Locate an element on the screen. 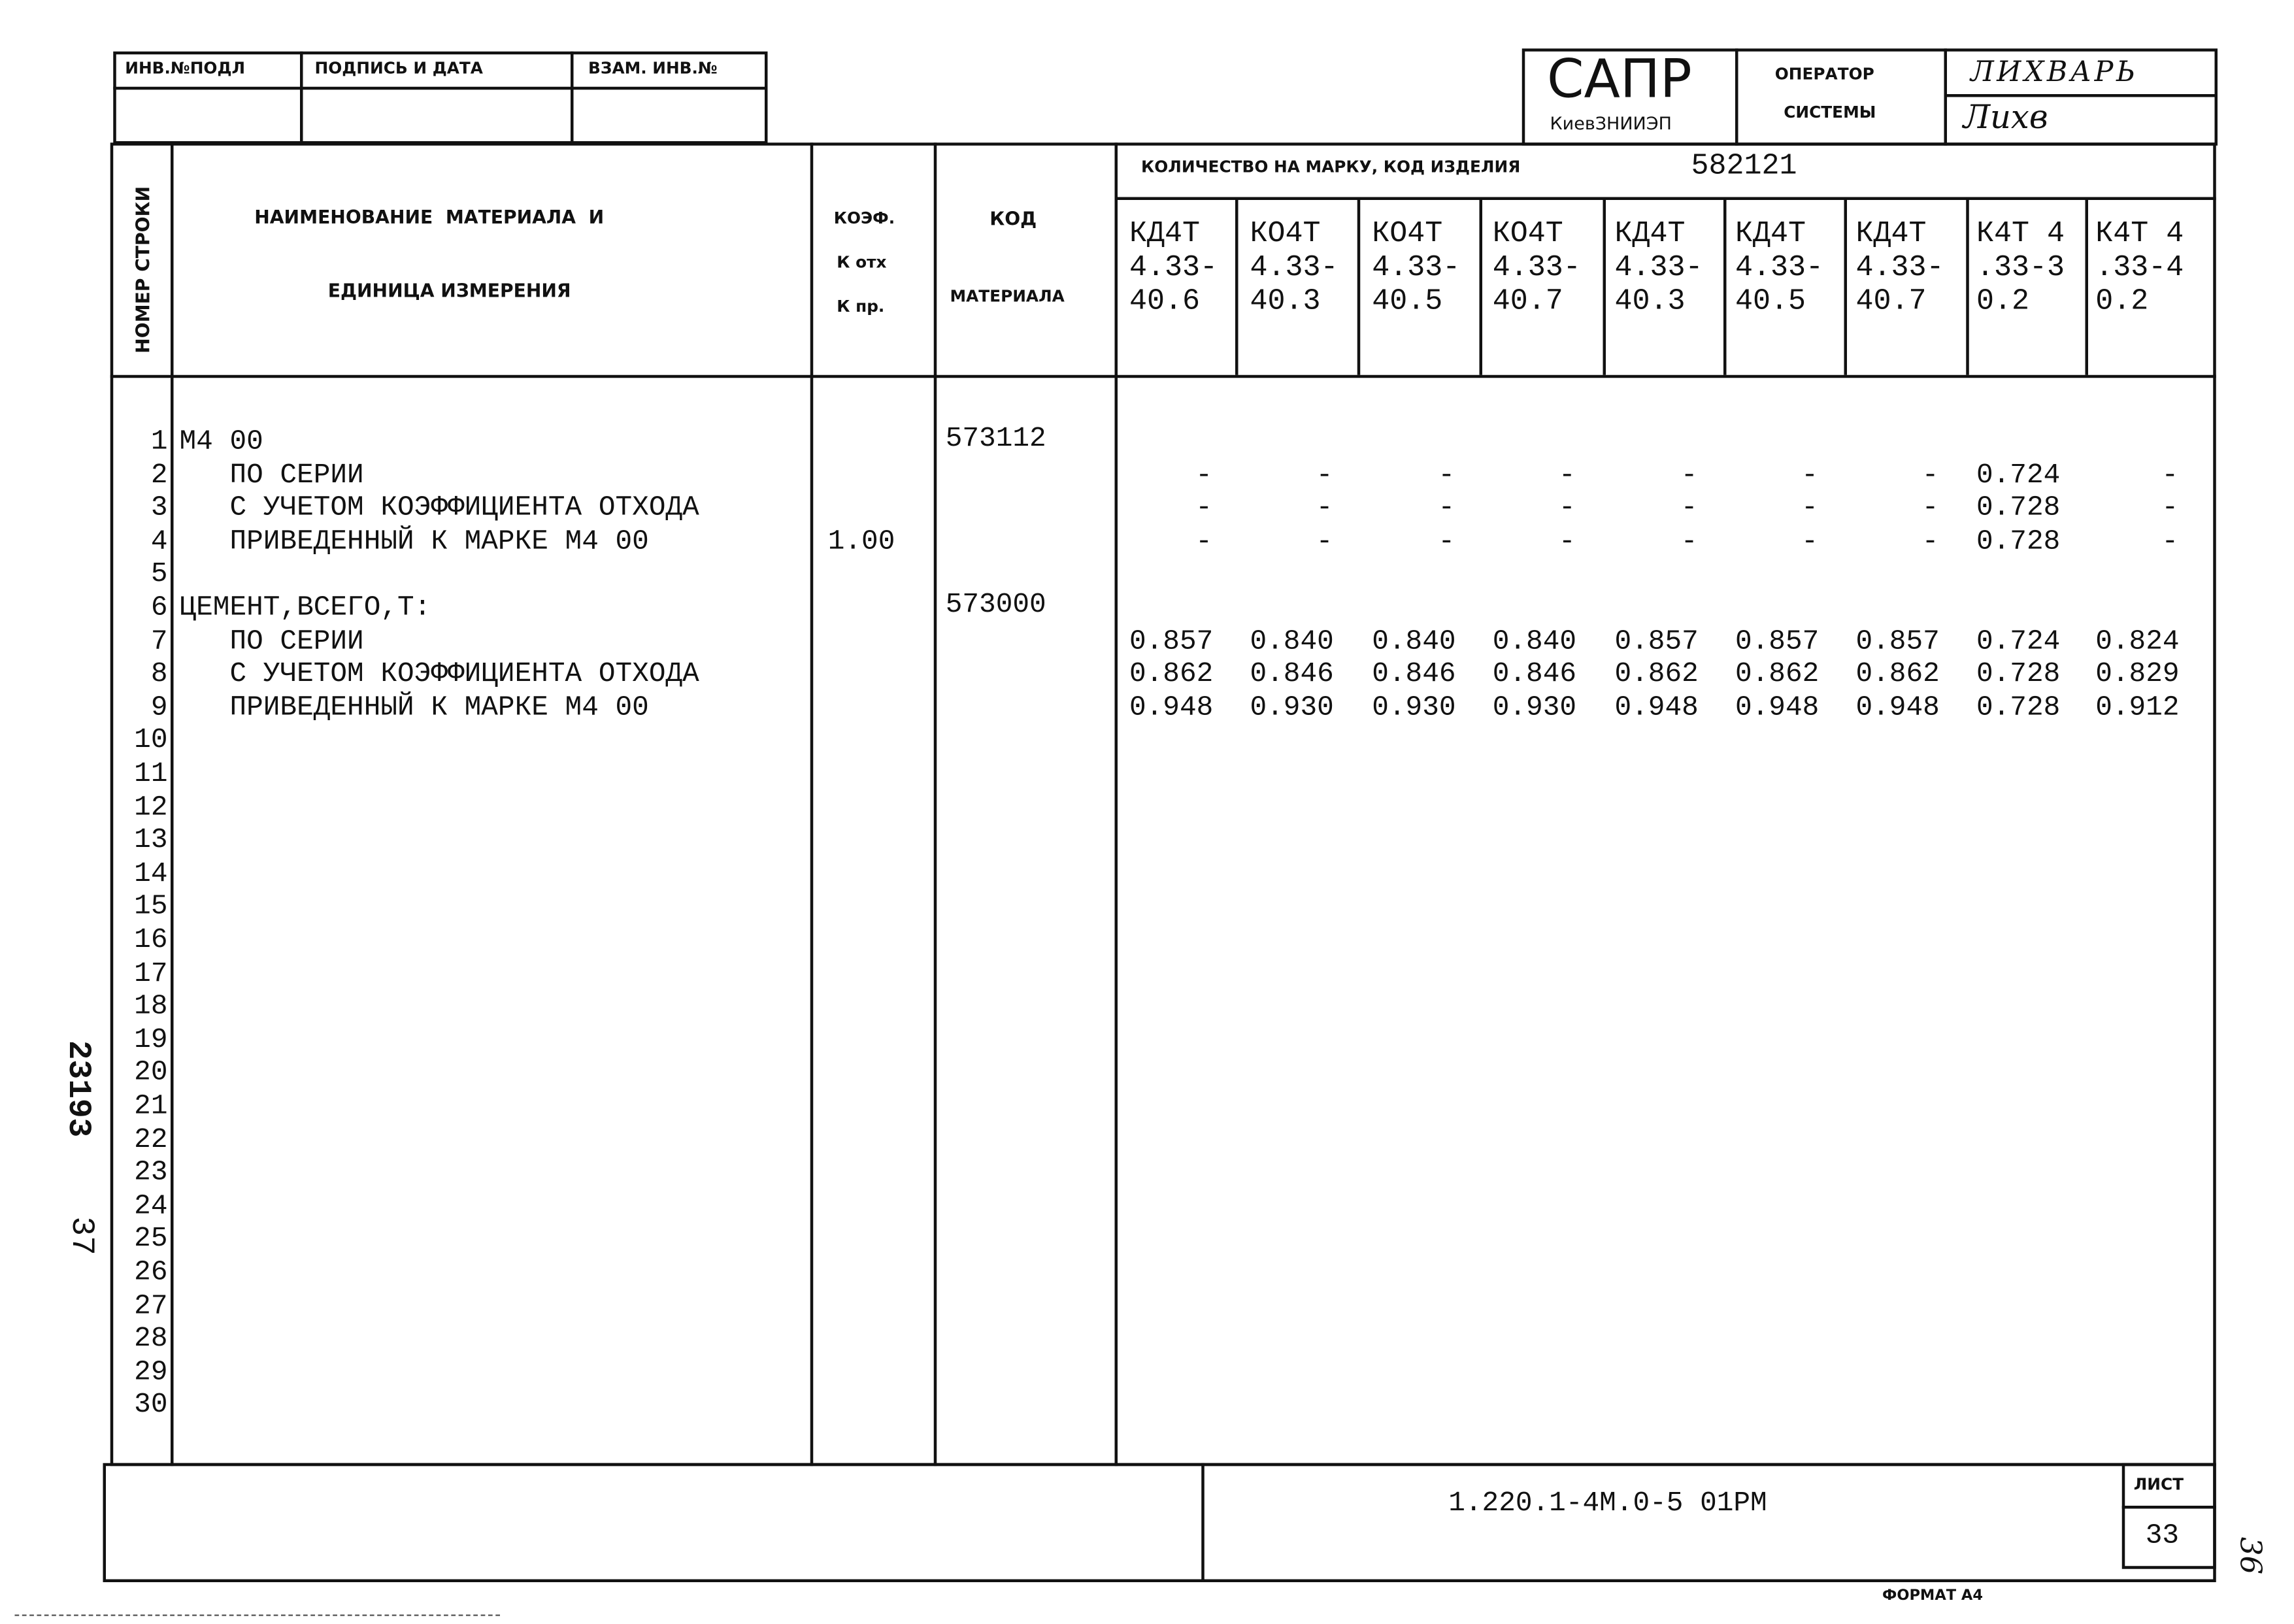  mark-header: КО4Т 4.33- 40.7 is located at coordinates (1537, 268).